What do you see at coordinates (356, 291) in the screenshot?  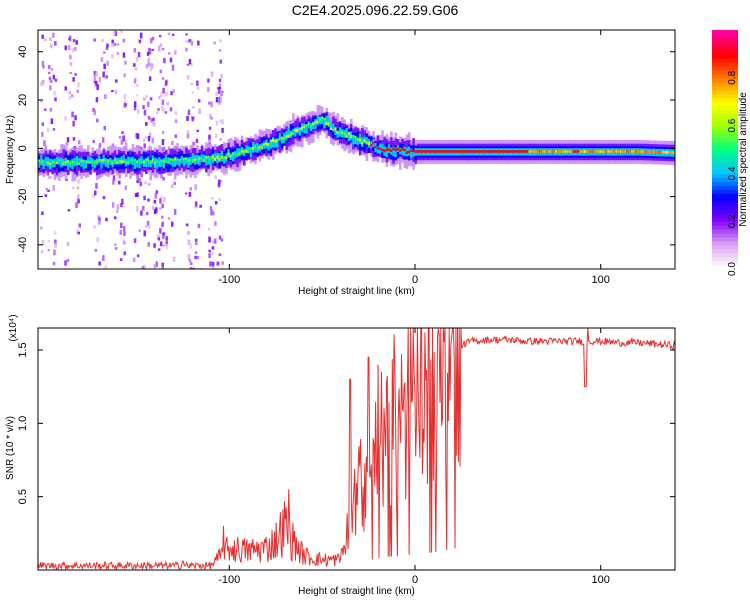 I see `top-x-axis-label: Height of straight line (km)` at bounding box center [356, 291].